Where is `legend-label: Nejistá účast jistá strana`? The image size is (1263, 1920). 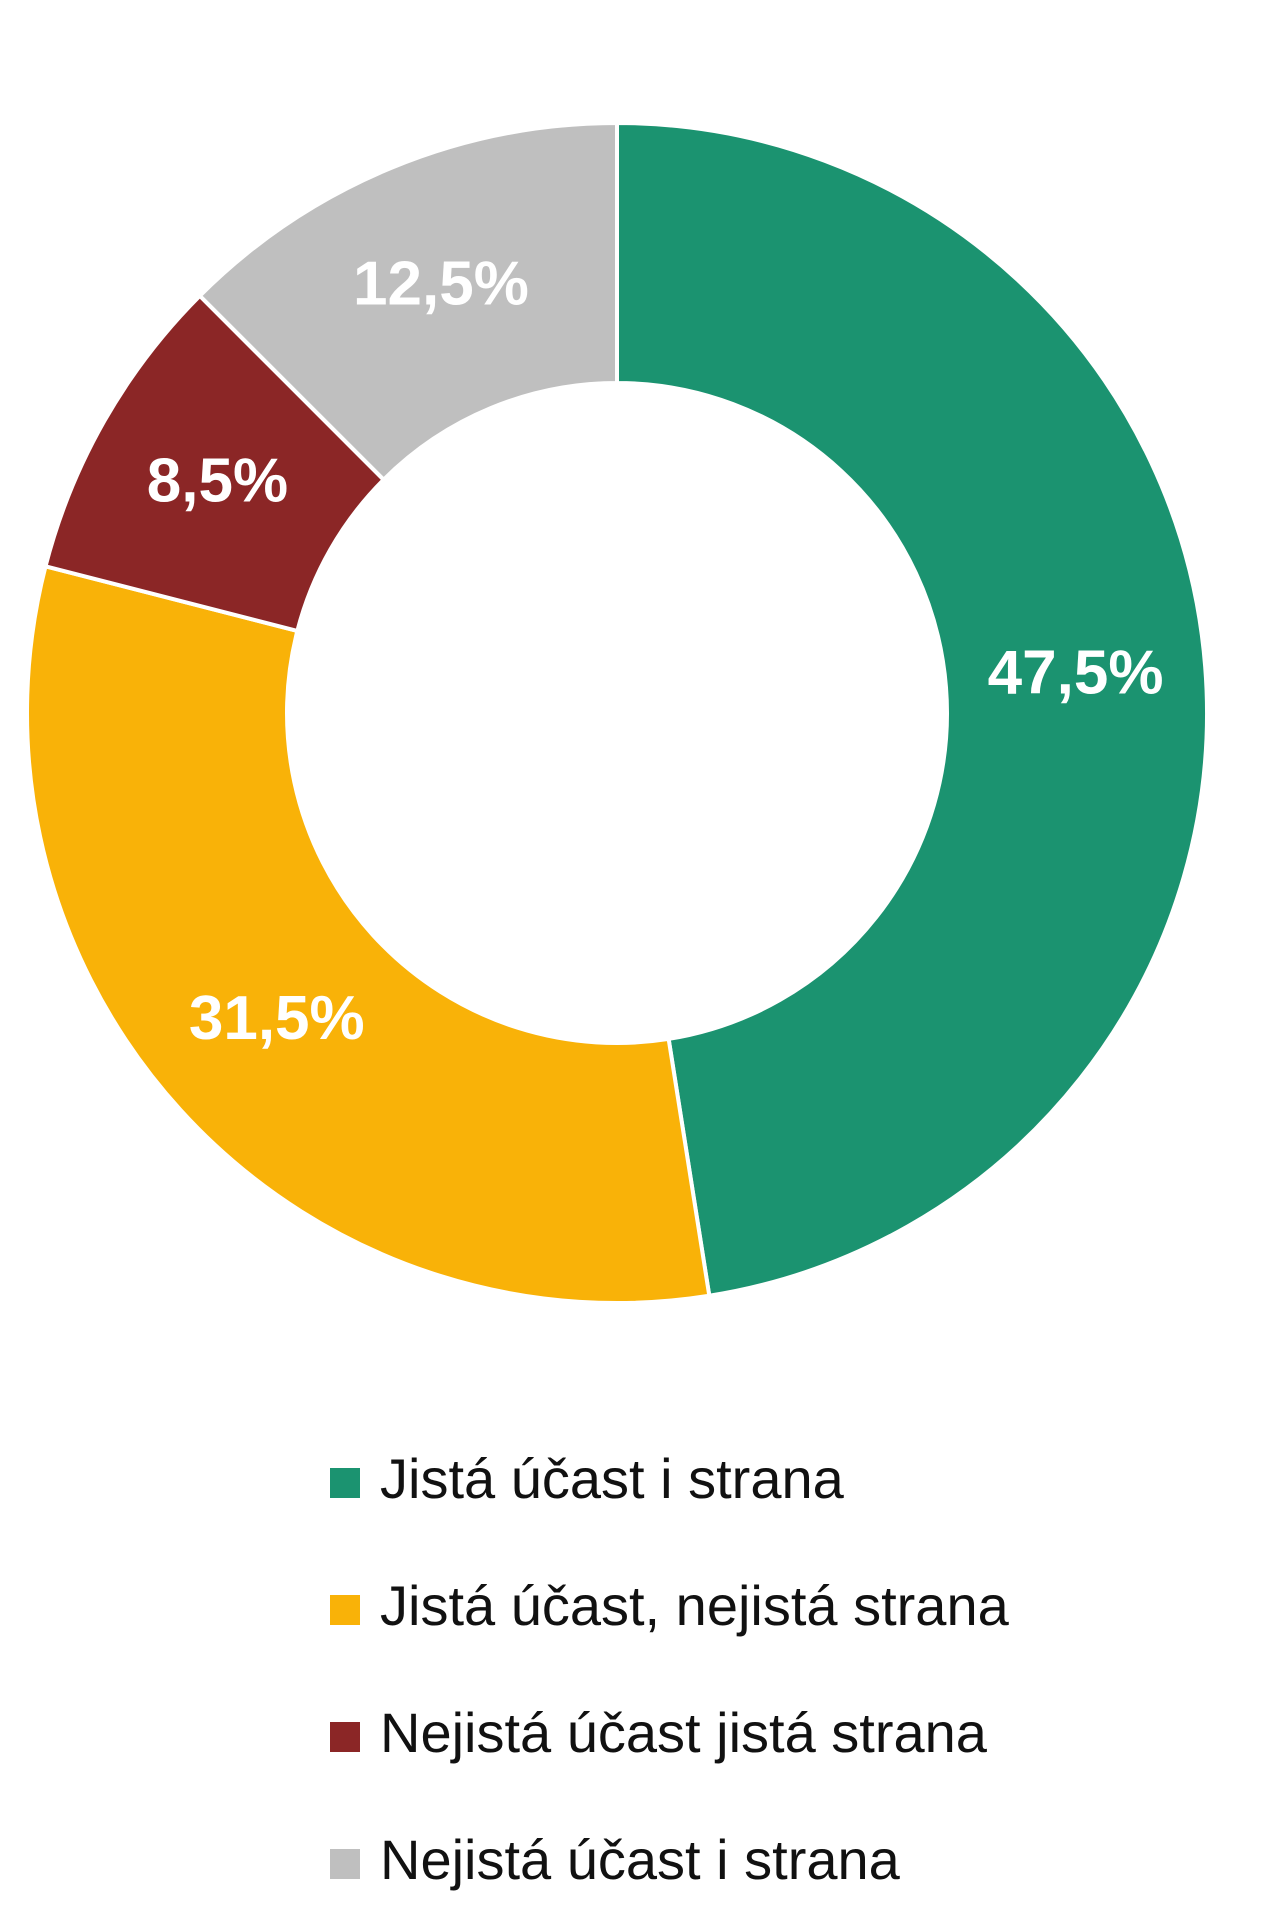 legend-label: Nejistá účast jistá strana is located at coordinates (684, 1732).